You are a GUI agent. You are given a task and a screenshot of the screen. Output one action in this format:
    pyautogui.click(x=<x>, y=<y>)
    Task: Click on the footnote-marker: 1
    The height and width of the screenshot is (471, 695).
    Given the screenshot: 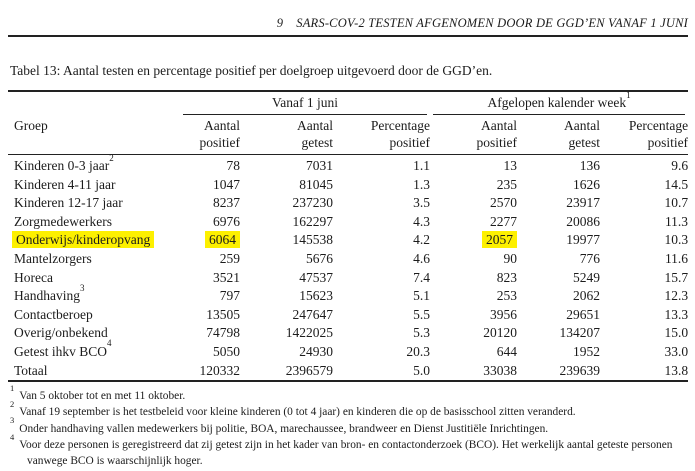 What is the action you would take?
    pyautogui.click(x=12, y=387)
    